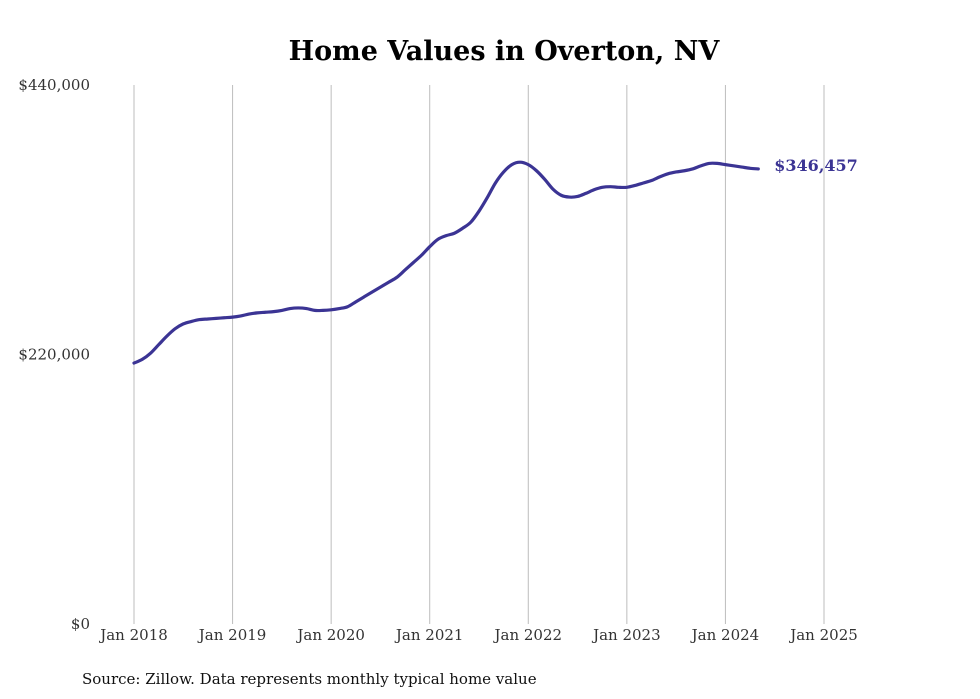 Image resolution: width=980 pixels, height=699 pixels. I want to click on y-axis: $0 $220,000 $440,000, so click(54, 354).